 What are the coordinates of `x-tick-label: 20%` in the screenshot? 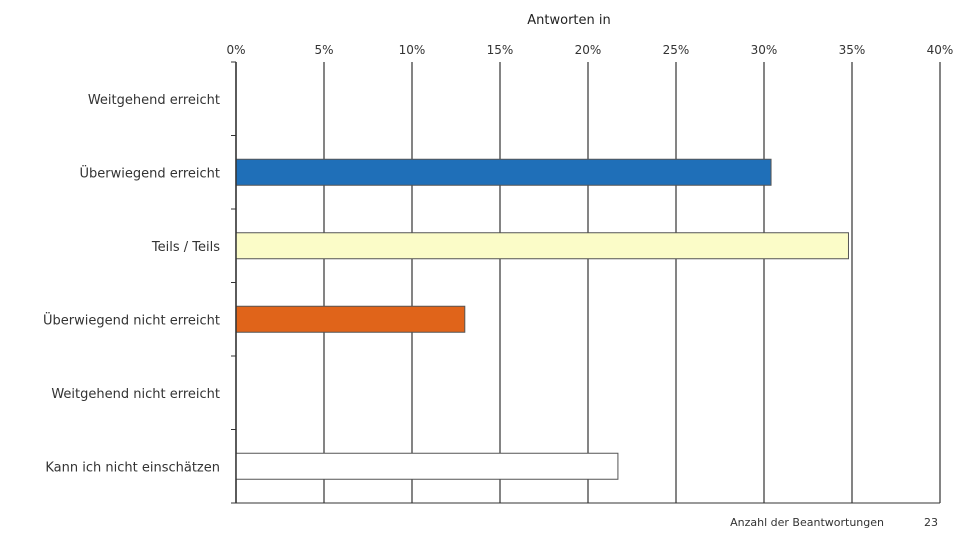 It's located at (588, 50).